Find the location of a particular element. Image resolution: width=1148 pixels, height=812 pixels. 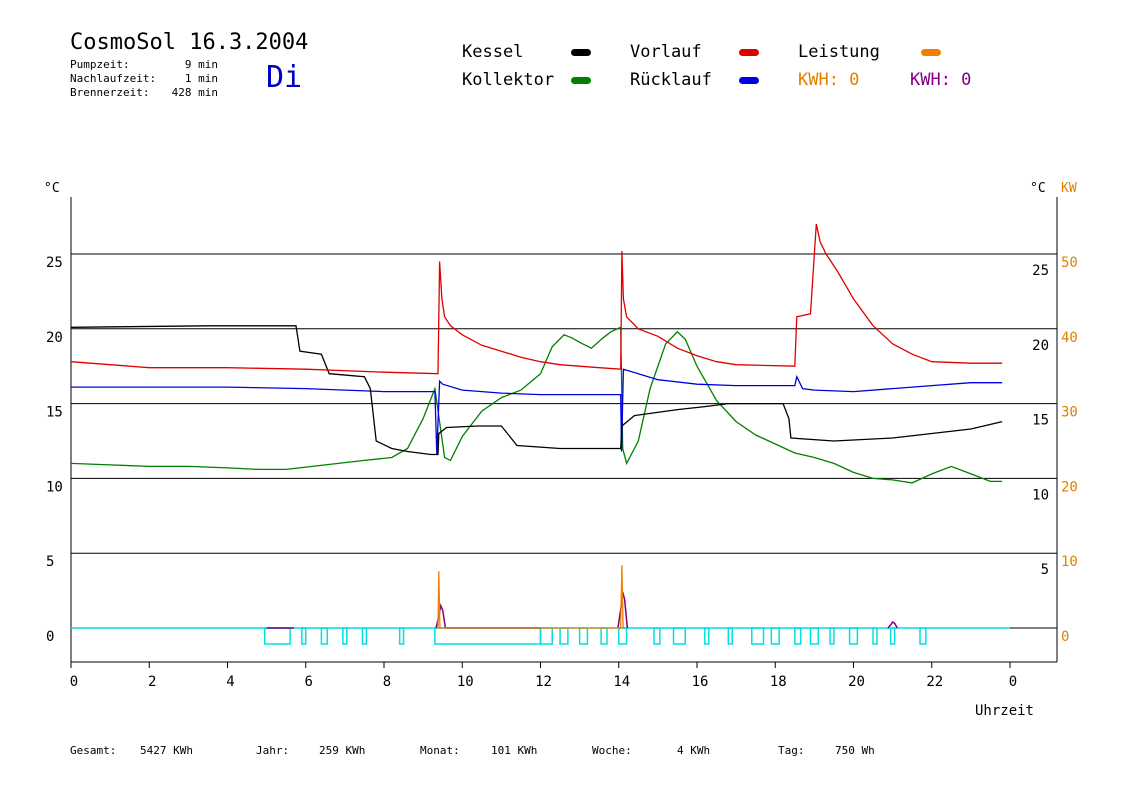

series-kessel is located at coordinates (536, 390).